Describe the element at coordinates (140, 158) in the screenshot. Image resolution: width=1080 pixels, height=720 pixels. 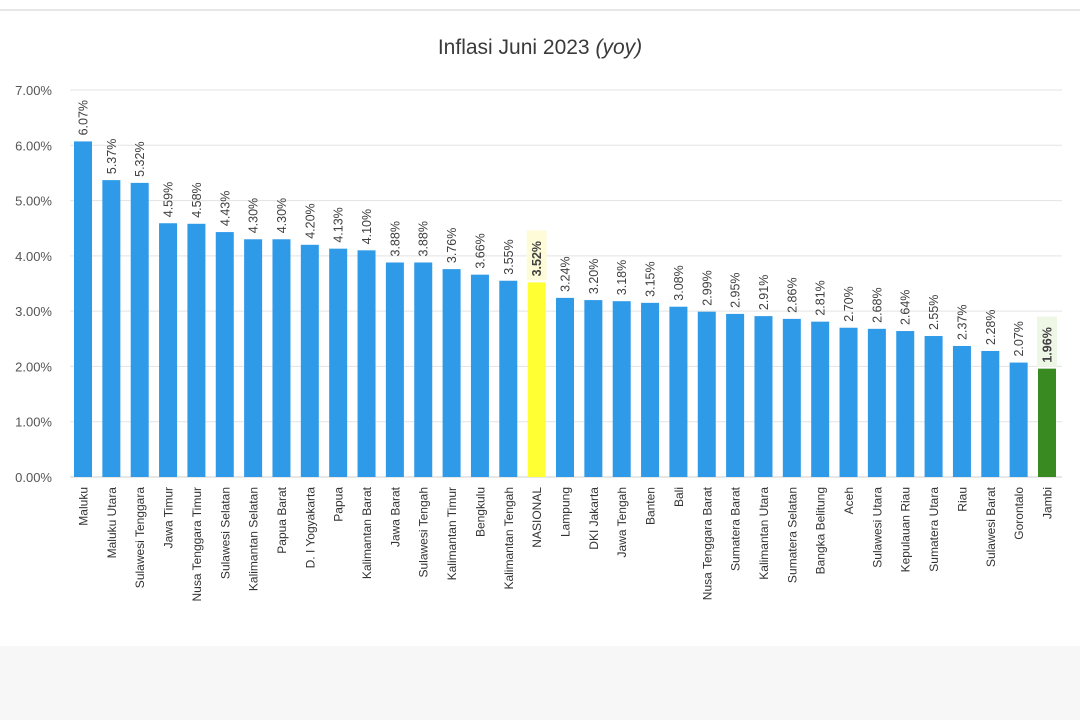
I see `data-label: 5.32%` at that location.